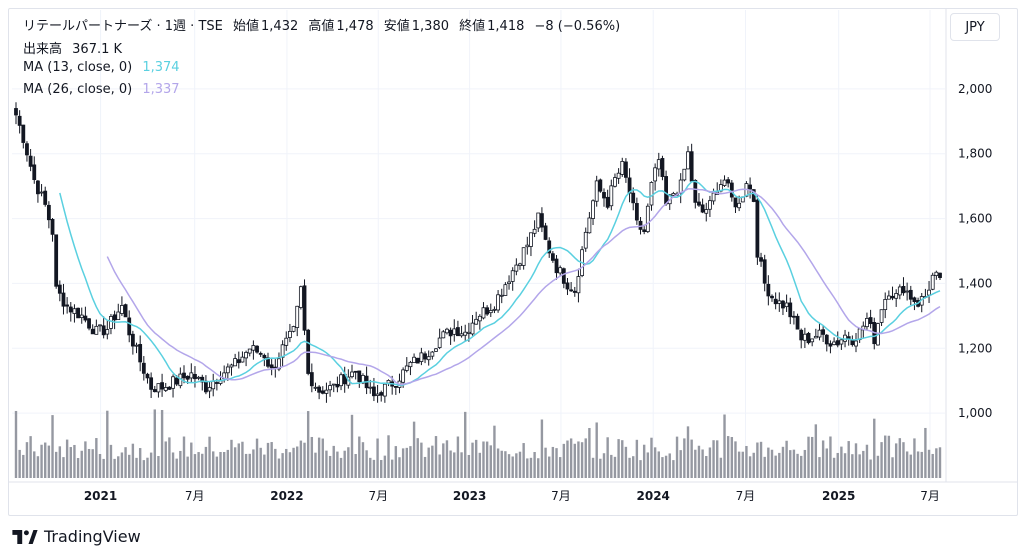 The height and width of the screenshot is (558, 1024). I want to click on ma13-value: 1,374, so click(161, 67).